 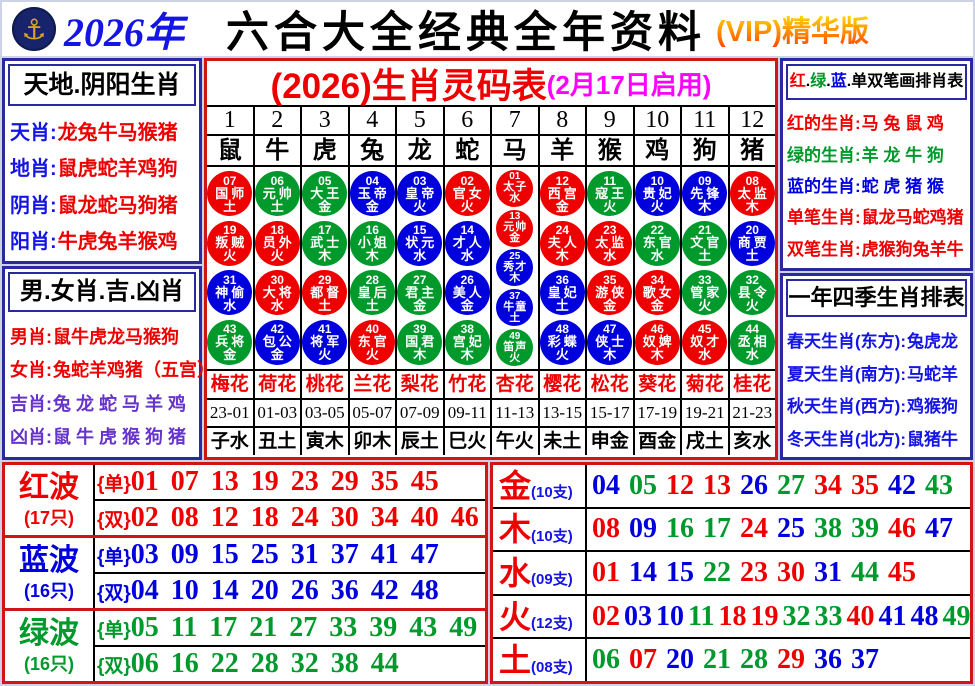 What do you see at coordinates (552, 624) in the screenshot?
I see `element-count: (12支)` at bounding box center [552, 624].